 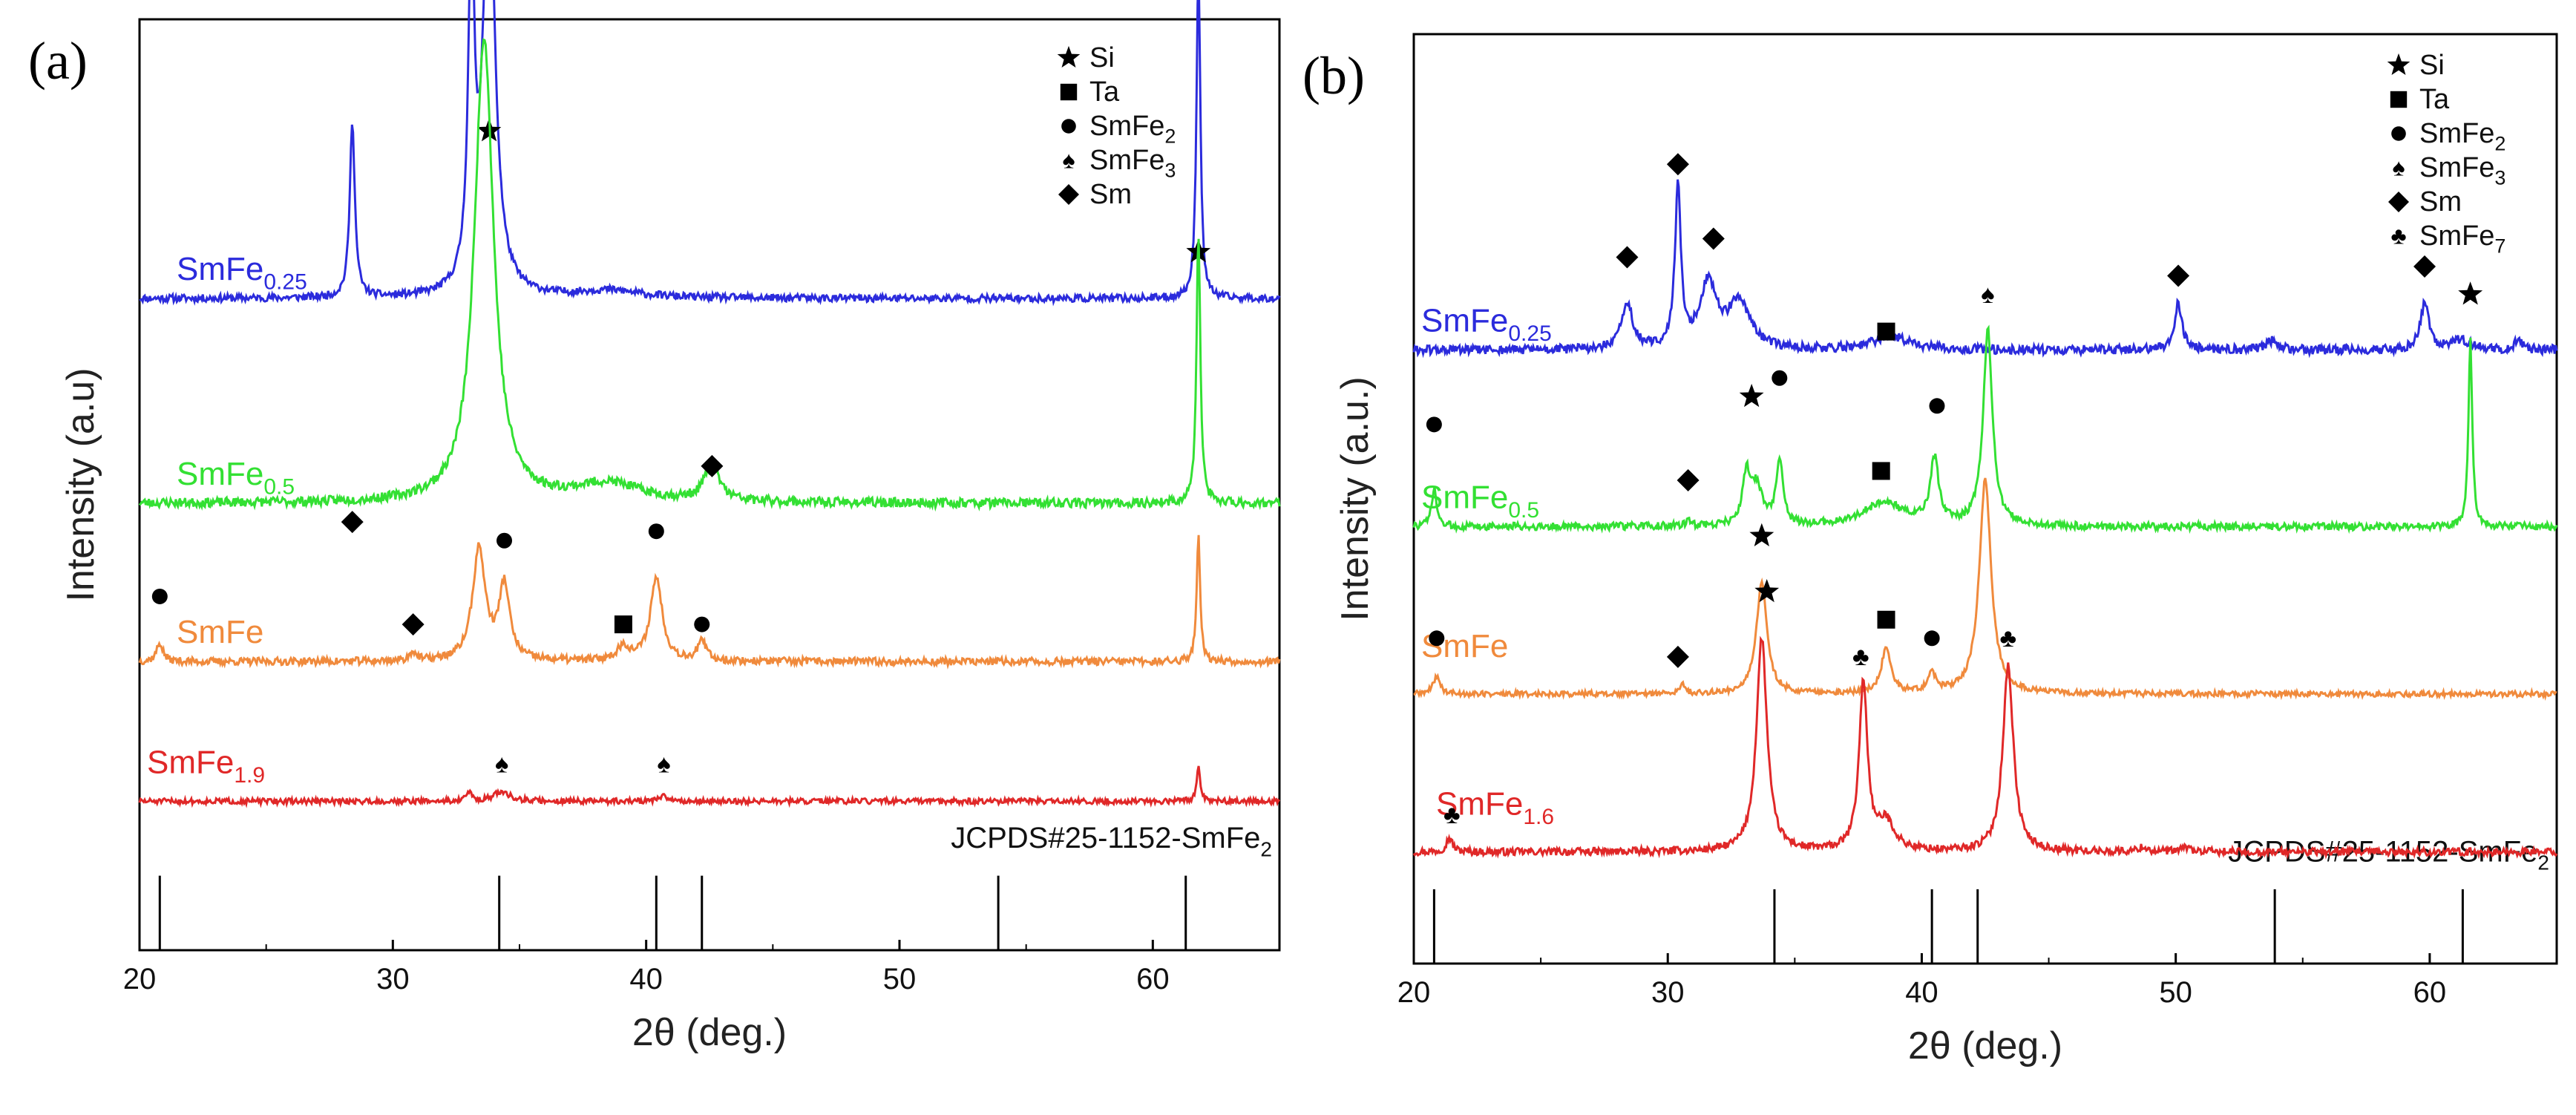 What do you see at coordinates (1495, 808) in the screenshot?
I see `series-label-smfe1-6: SmFe1.6` at bounding box center [1495, 808].